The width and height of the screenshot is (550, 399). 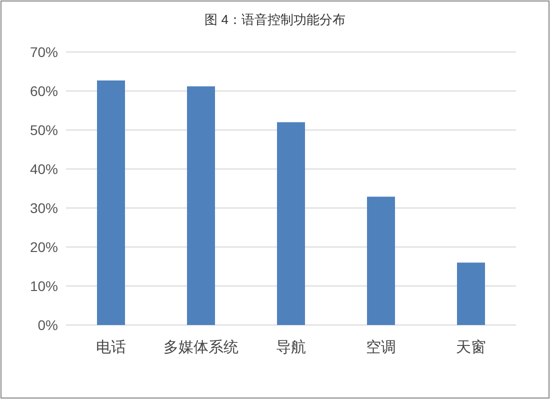 What do you see at coordinates (44, 208) in the screenshot?
I see `y-tick-label: 30%` at bounding box center [44, 208].